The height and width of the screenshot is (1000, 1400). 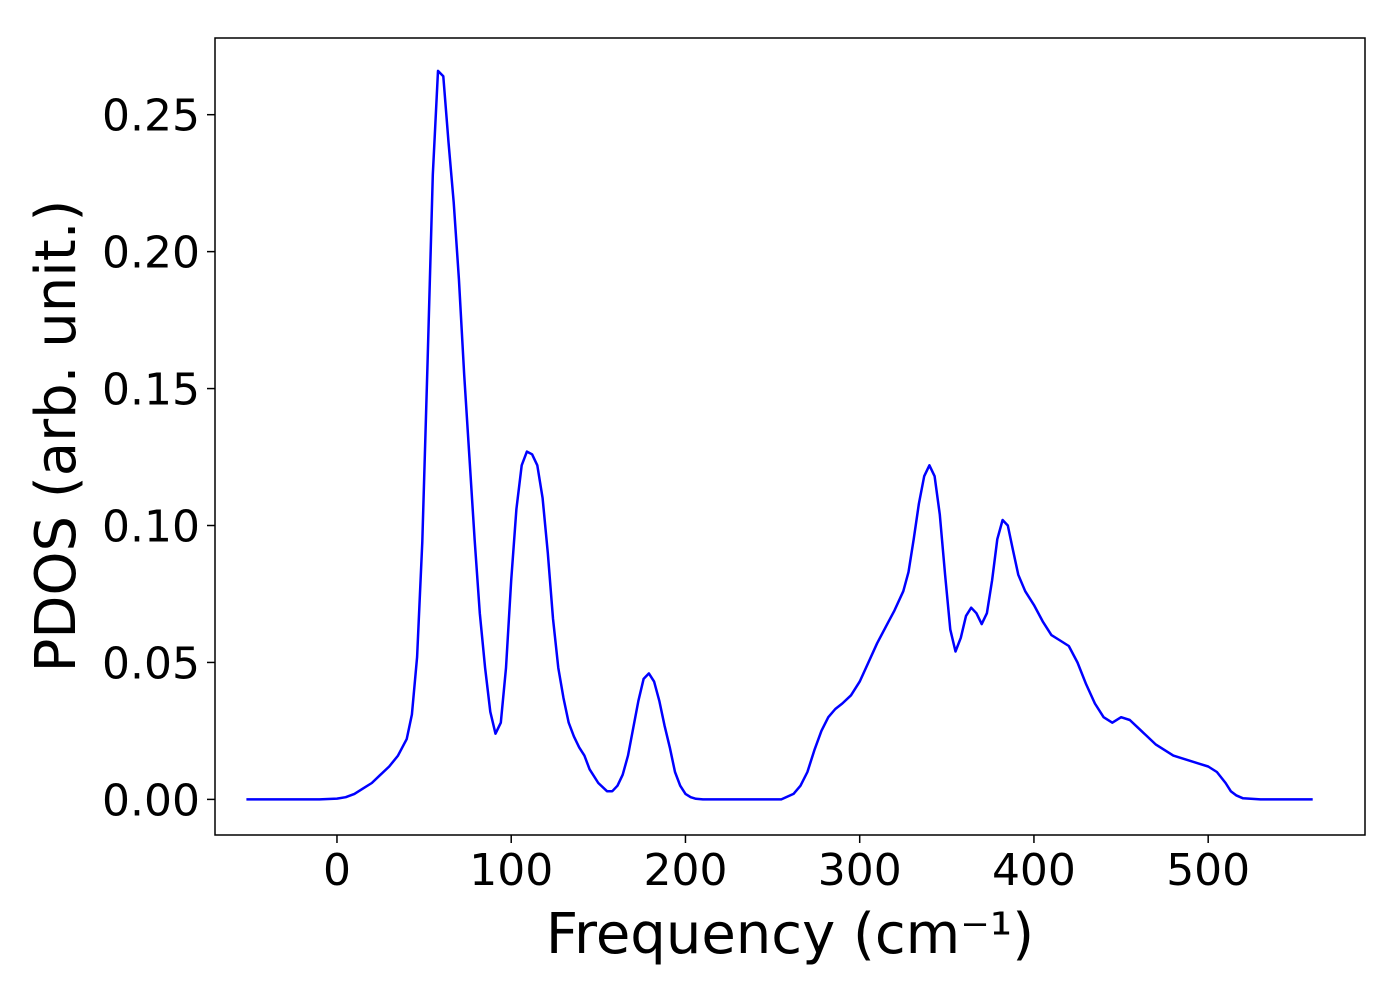 What do you see at coordinates (790, 934) in the screenshot?
I see `x-axis-label: Frequency (cm⁻¹)` at bounding box center [790, 934].